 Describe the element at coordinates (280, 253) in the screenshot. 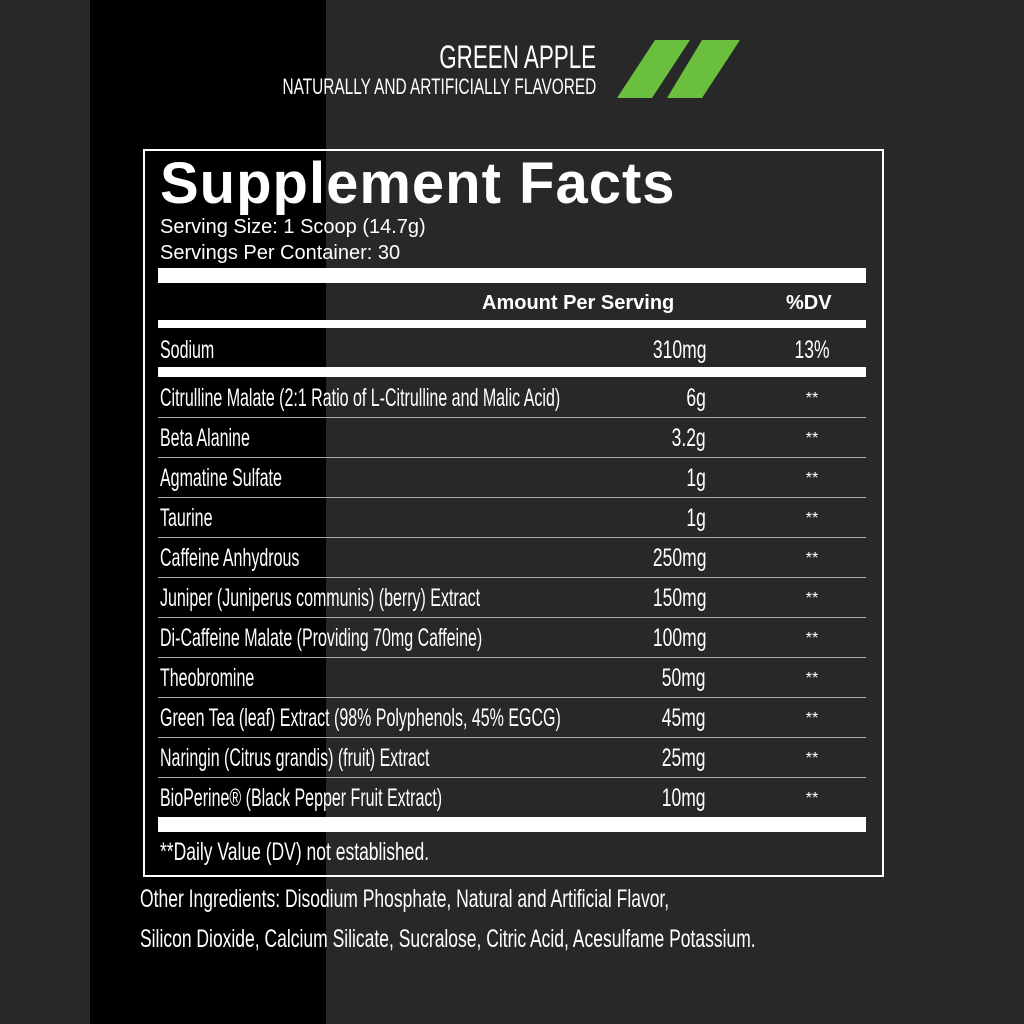

I see `servings-per-container: Servings Per Container: 30` at that location.